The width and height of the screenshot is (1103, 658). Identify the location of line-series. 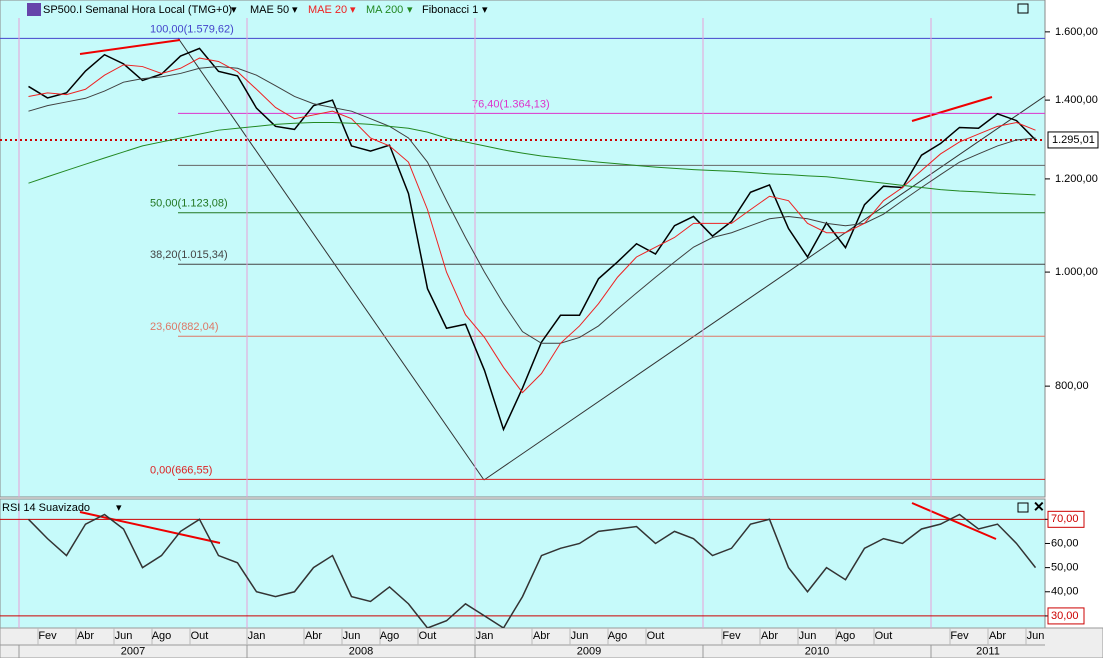
(532, 159).